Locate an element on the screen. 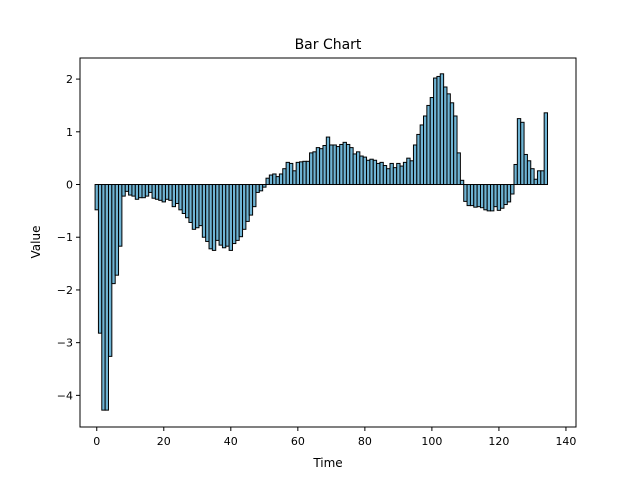  y-tick-label: −4 is located at coordinates (65, 395).